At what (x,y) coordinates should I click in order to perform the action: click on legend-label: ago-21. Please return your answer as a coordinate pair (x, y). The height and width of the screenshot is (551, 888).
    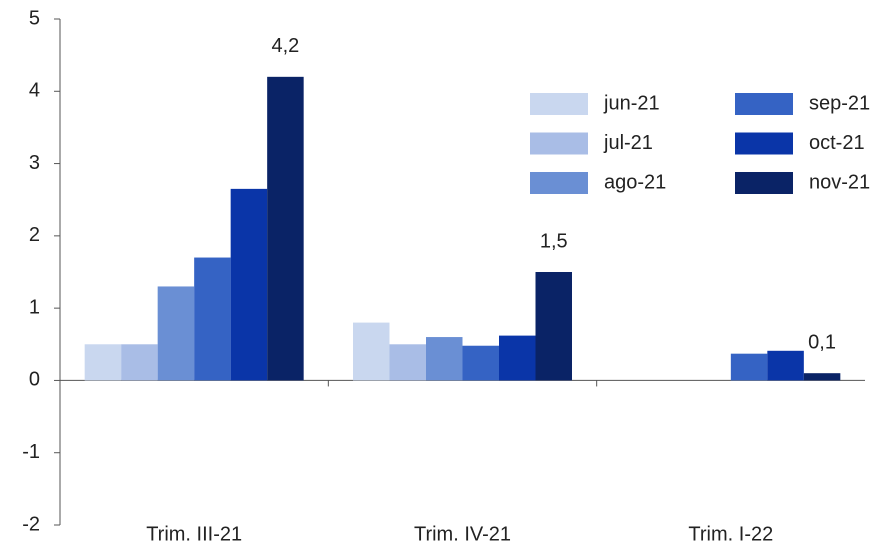
    Looking at the image, I should click on (635, 182).